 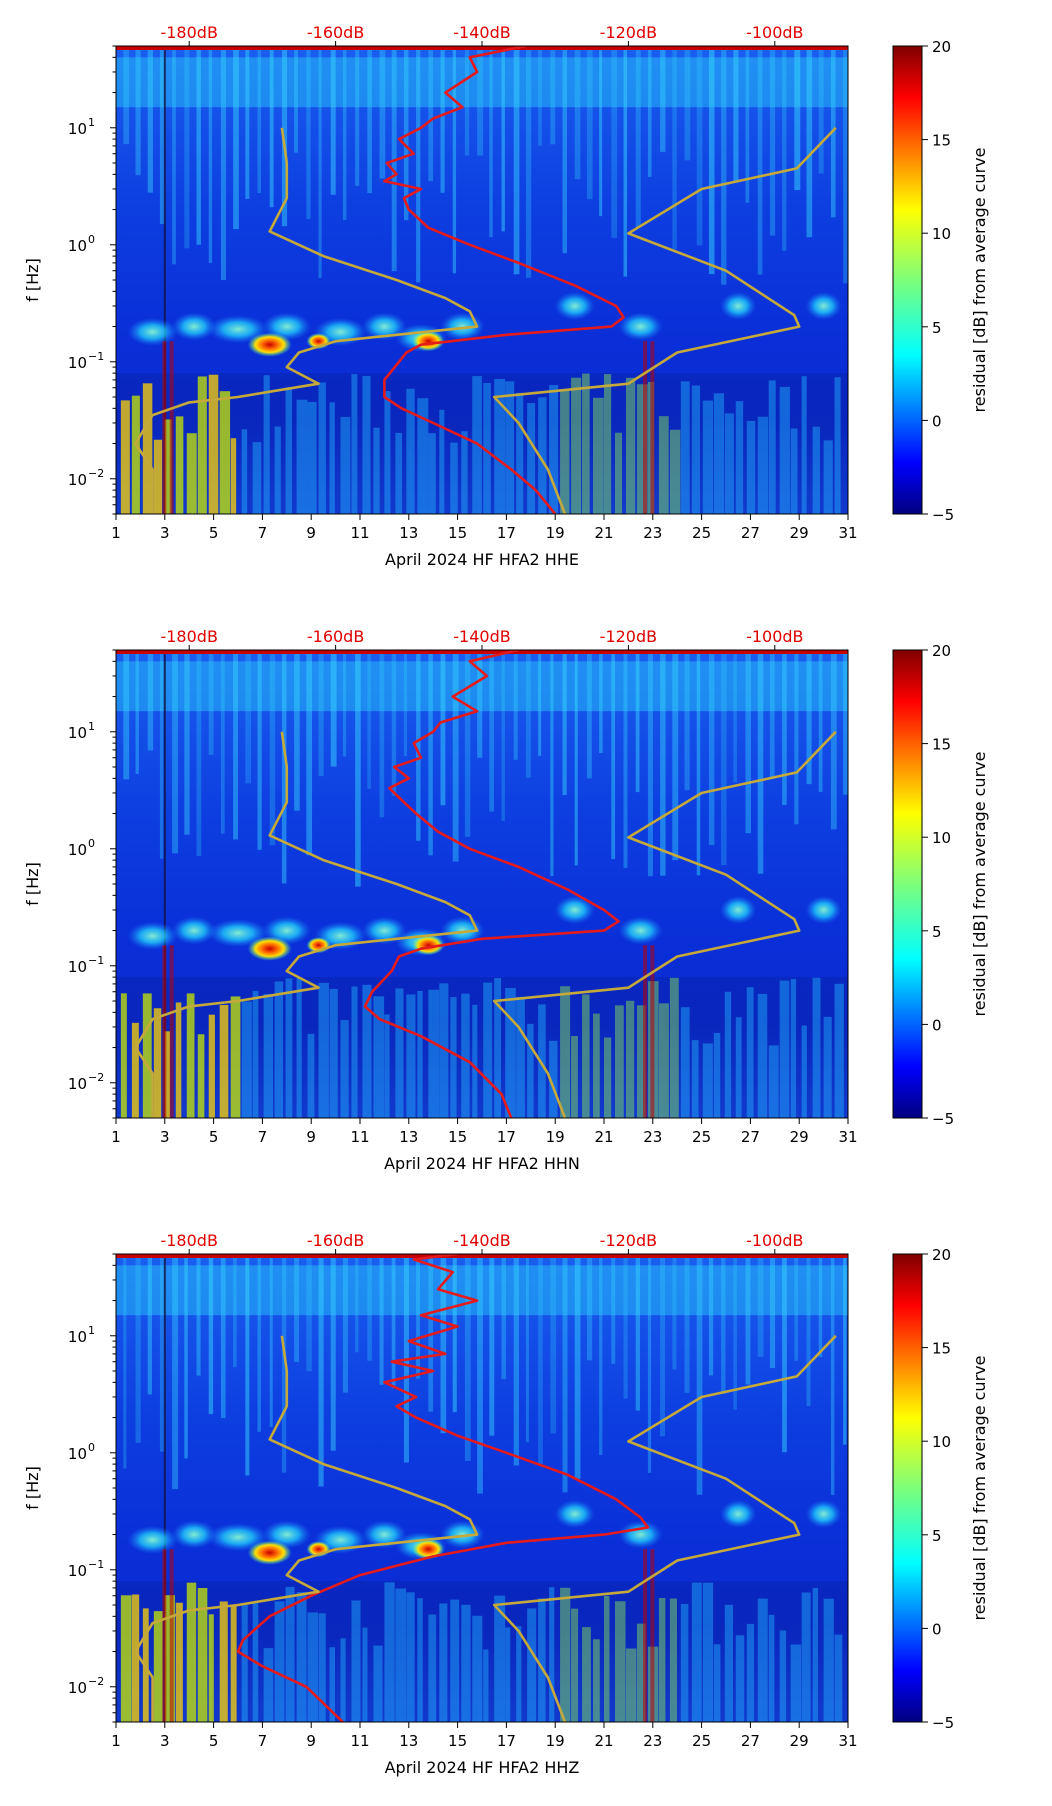 I want to click on y-tick-exponent: 1, so click(x=91, y=122).